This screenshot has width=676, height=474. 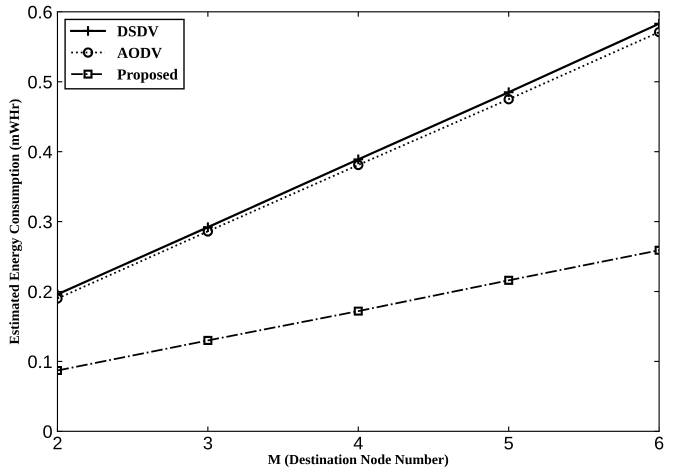 What do you see at coordinates (208, 443) in the screenshot?
I see `x-tick-label: 3` at bounding box center [208, 443].